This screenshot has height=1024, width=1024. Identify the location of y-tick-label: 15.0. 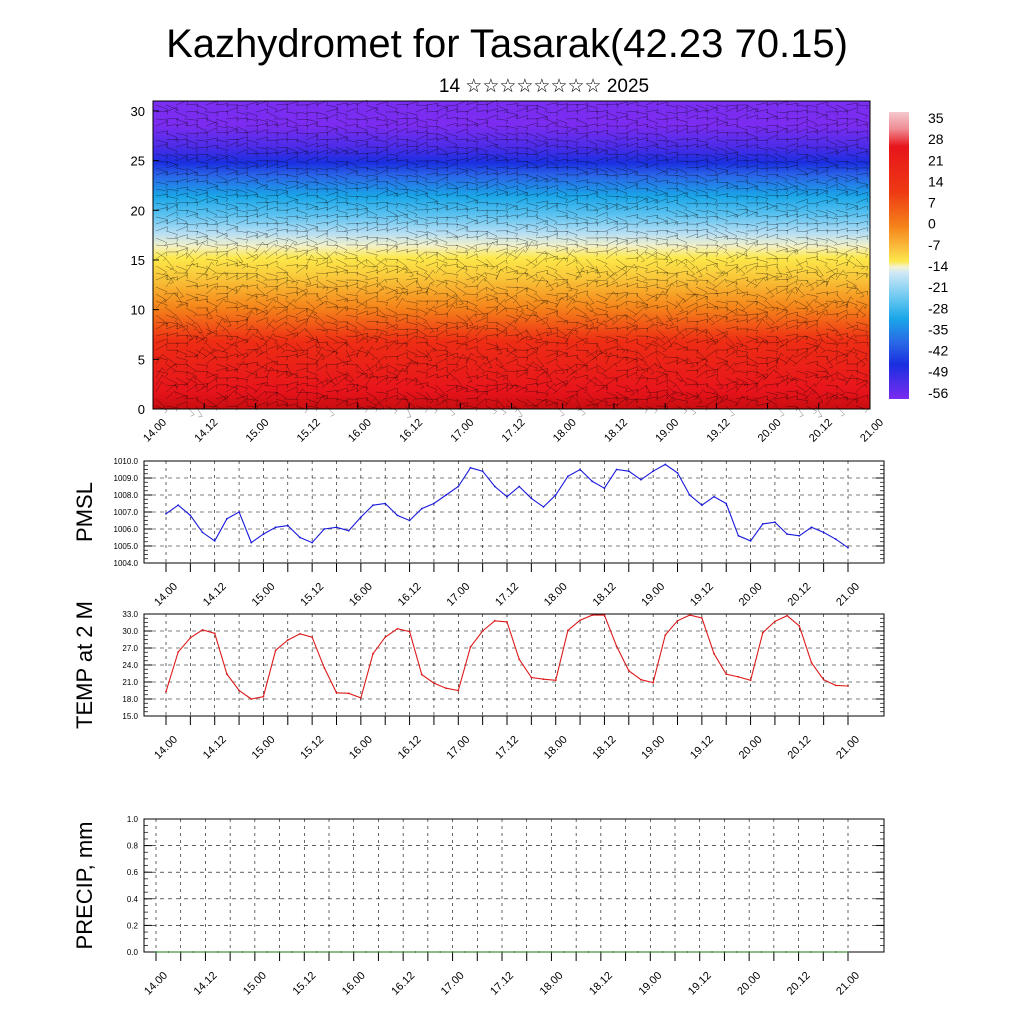
(130, 716).